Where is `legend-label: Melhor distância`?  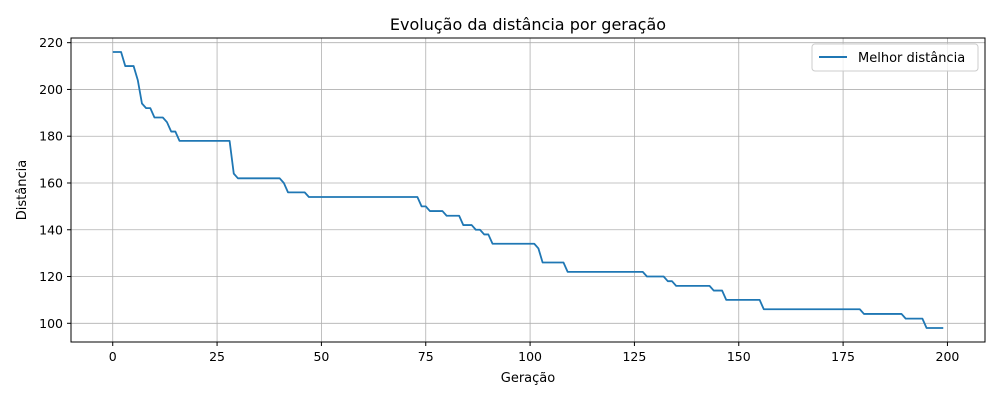
legend-label: Melhor distância is located at coordinates (911, 58).